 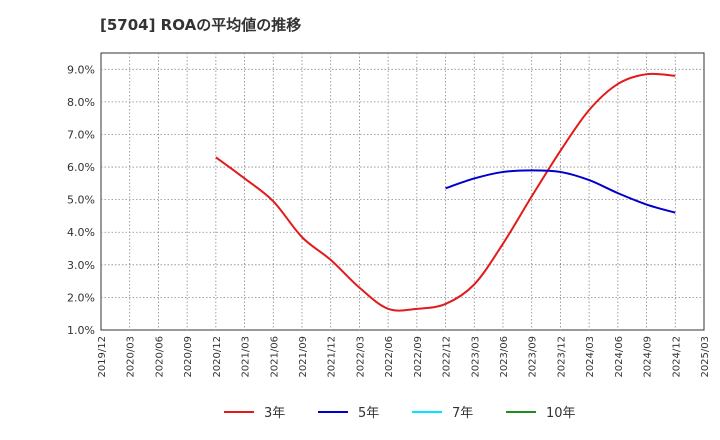 What do you see at coordinates (590, 357) in the screenshot?
I see `x-tick-label: 2024/03` at bounding box center [590, 357].